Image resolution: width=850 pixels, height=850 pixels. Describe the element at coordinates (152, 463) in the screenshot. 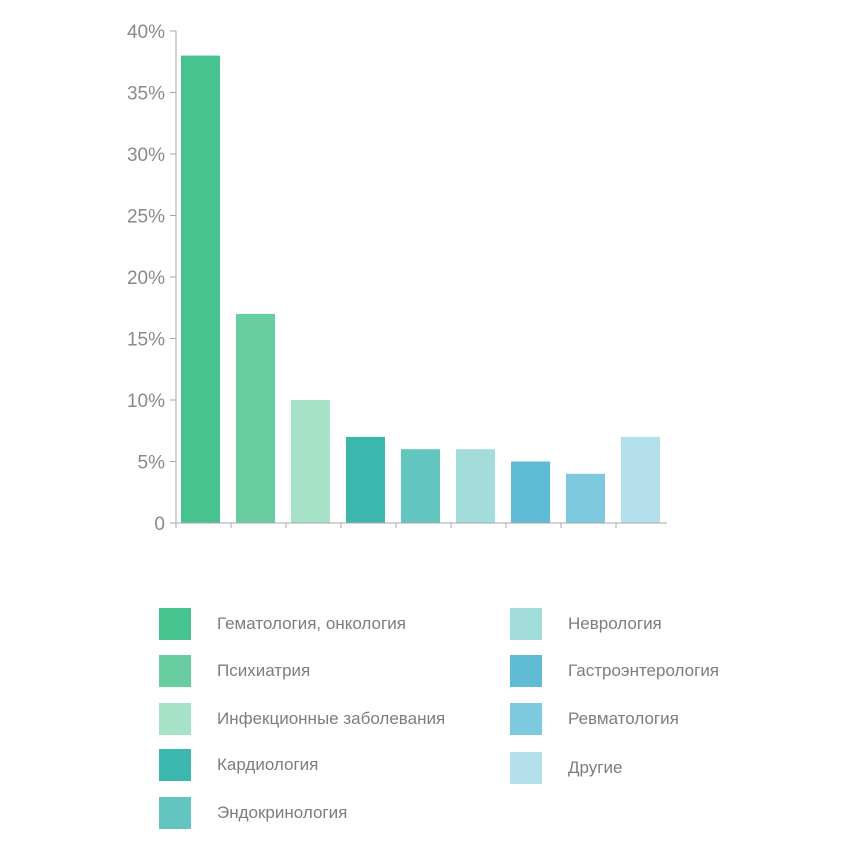

I see `y-tick-label: 5%` at that location.